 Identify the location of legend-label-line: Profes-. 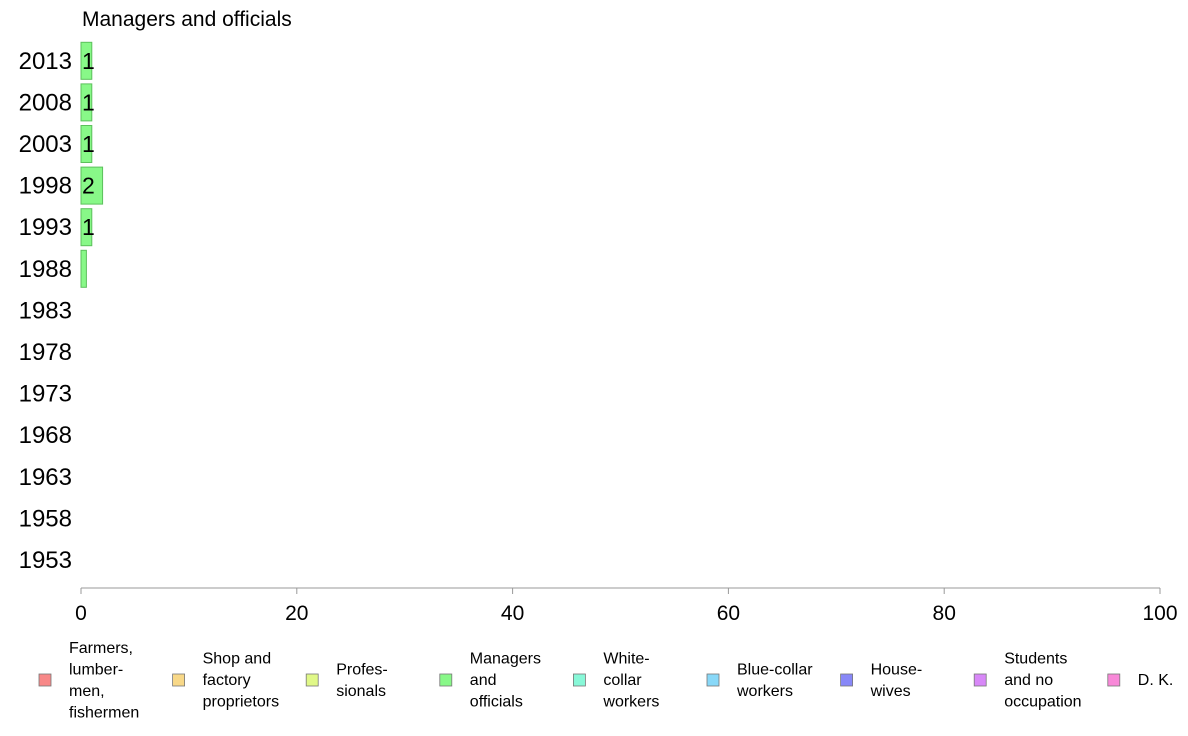
(362, 669).